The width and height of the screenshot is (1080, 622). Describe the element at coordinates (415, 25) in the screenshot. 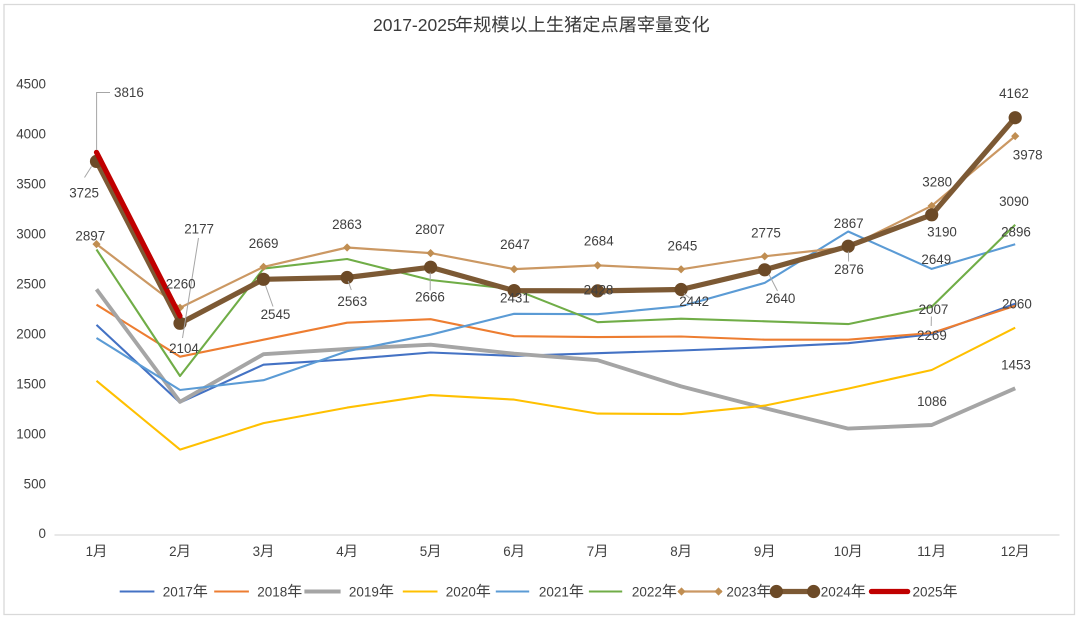

I see `svg-text: 2017-2025` at that location.